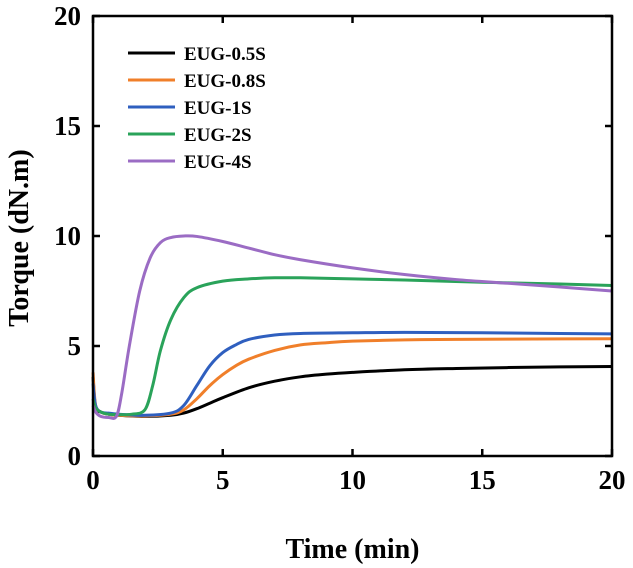 This screenshot has height=568, width=633. I want to click on x-tick-label: 15, so click(482, 480).